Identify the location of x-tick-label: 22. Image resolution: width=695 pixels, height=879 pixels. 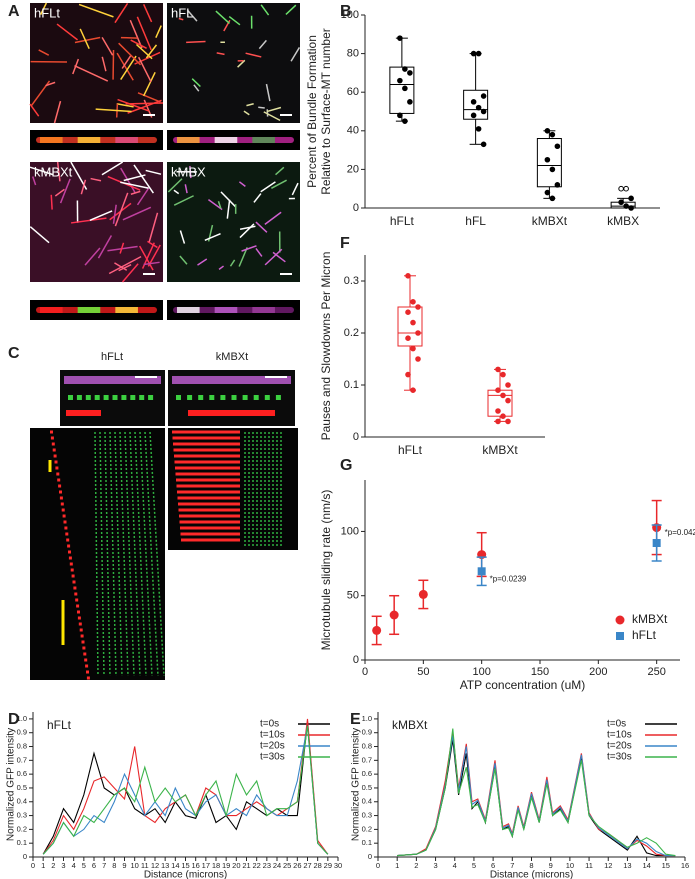
(256, 865).